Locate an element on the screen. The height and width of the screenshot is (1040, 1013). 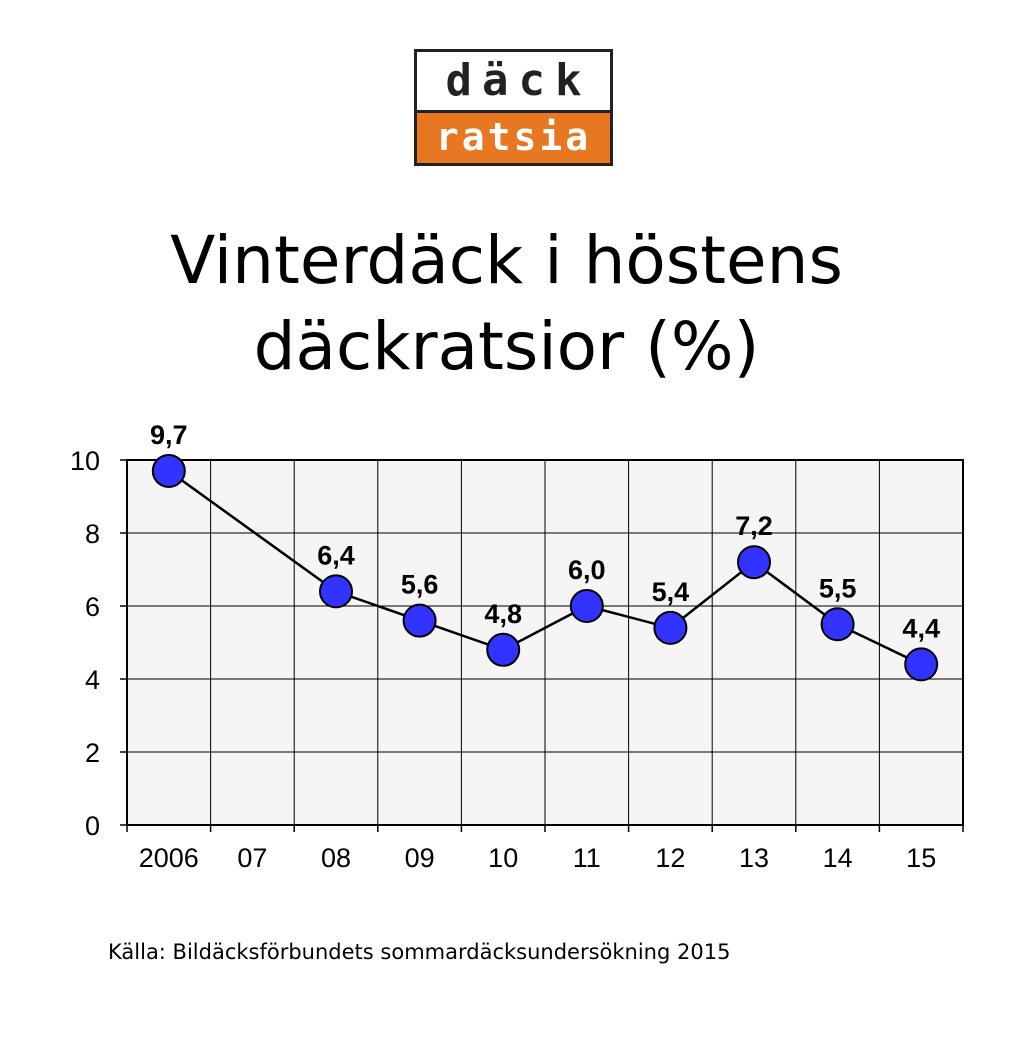
x-tick-label: 13 is located at coordinates (754, 858).